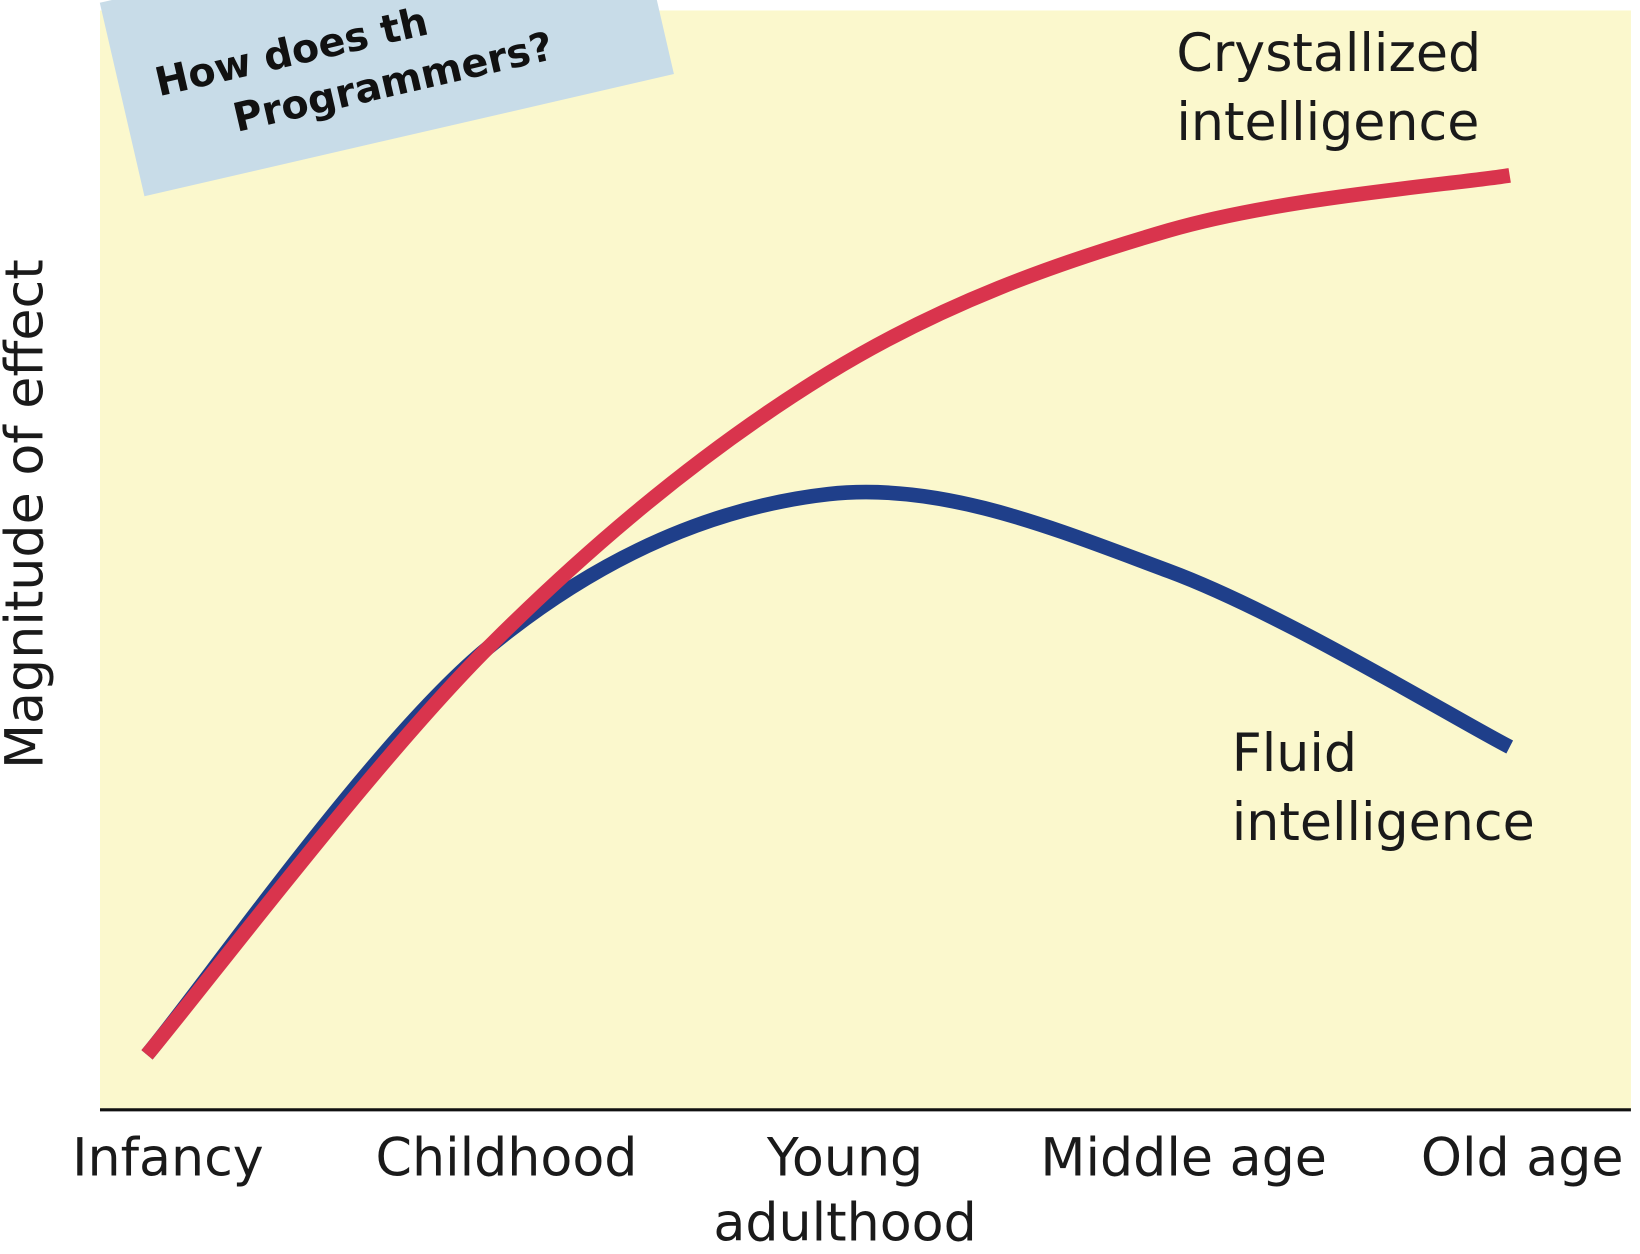  What do you see at coordinates (1328, 88) in the screenshot?
I see `series-label: Crystallized intelligence` at bounding box center [1328, 88].